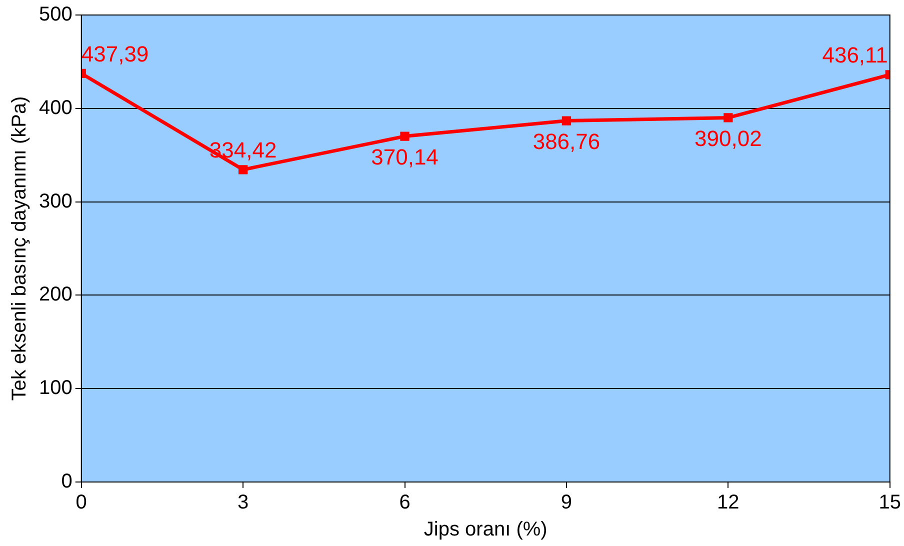  I want to click on y-tick-label: 100, so click(55, 388).